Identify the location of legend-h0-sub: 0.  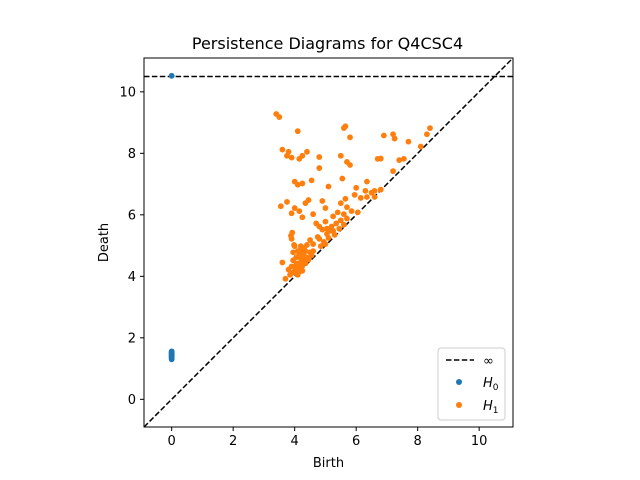
(496, 388).